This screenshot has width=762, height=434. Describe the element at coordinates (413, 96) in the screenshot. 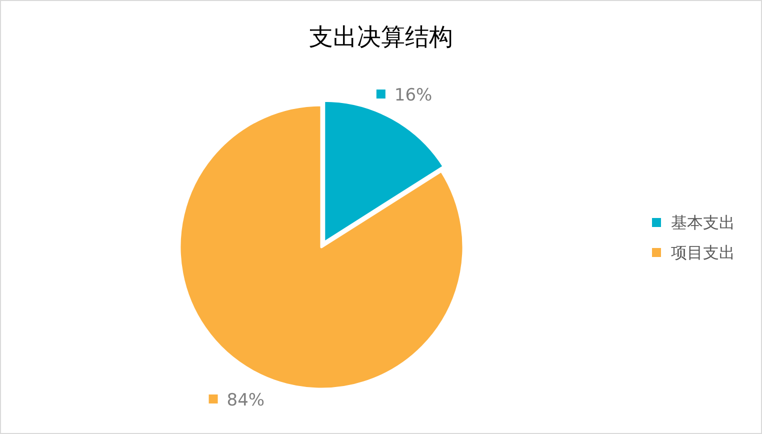

I see `data-label: 16%` at that location.